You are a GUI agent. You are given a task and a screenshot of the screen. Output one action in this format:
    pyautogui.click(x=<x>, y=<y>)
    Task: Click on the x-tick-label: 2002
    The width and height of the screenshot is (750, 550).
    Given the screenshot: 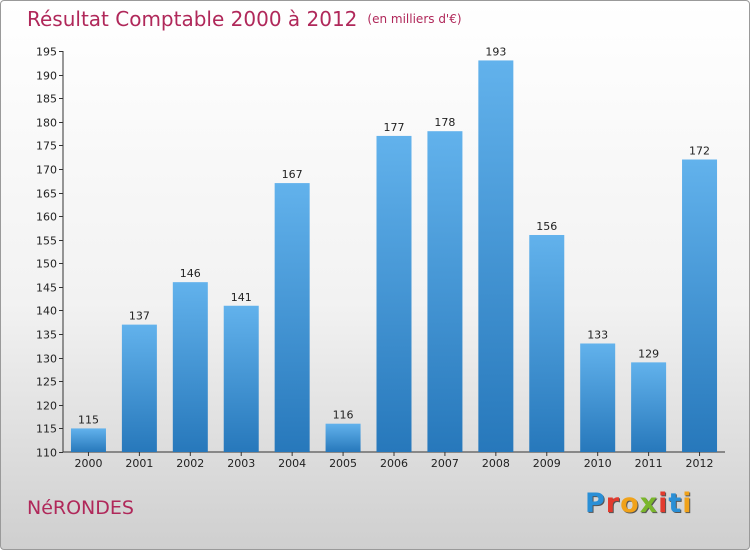 What is the action you would take?
    pyautogui.click(x=190, y=463)
    